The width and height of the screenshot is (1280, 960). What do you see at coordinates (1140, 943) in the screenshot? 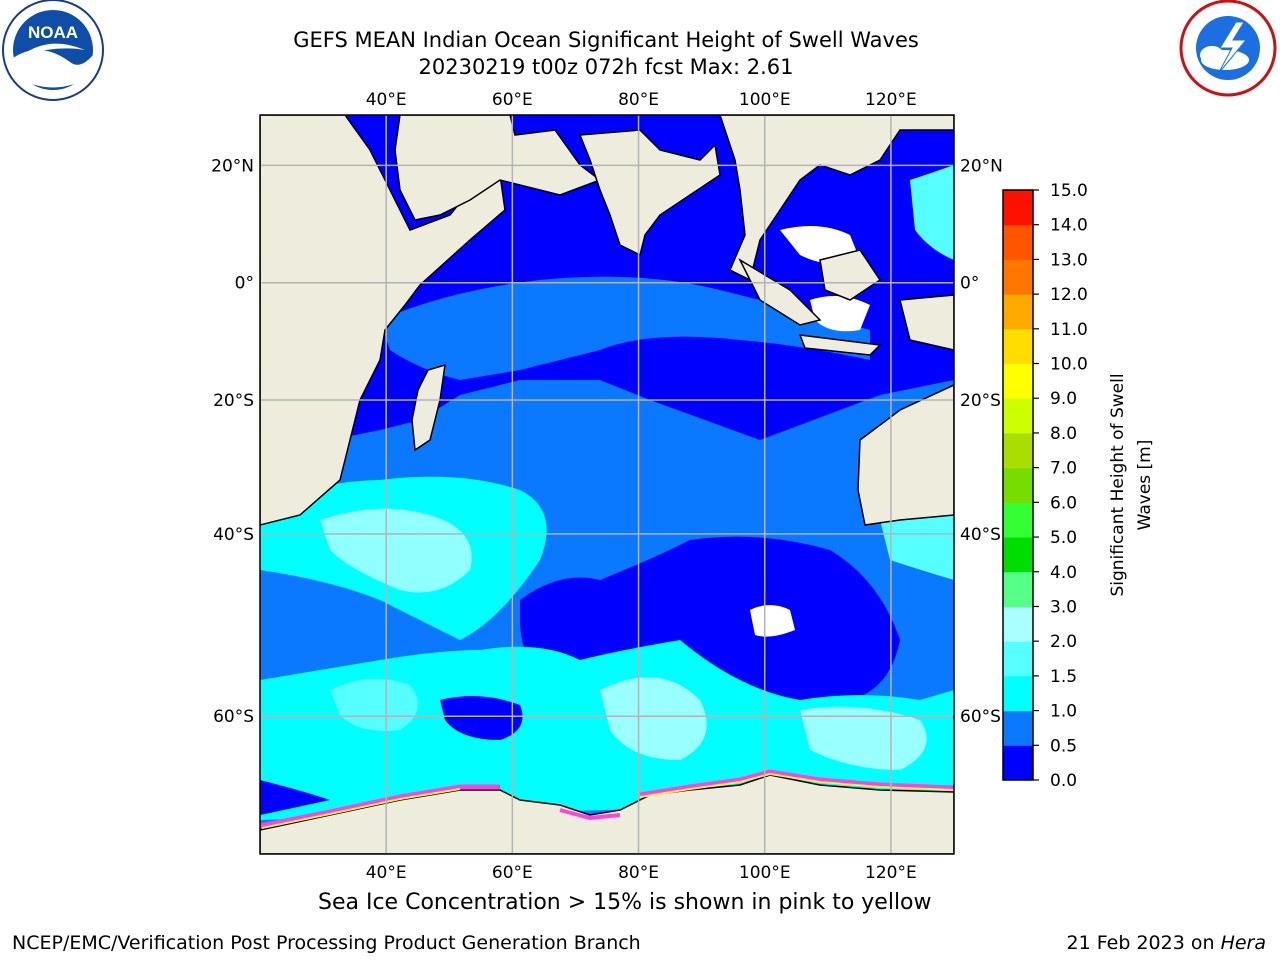
I see `date-text: 21 Feb 2023 on` at bounding box center [1140, 943].